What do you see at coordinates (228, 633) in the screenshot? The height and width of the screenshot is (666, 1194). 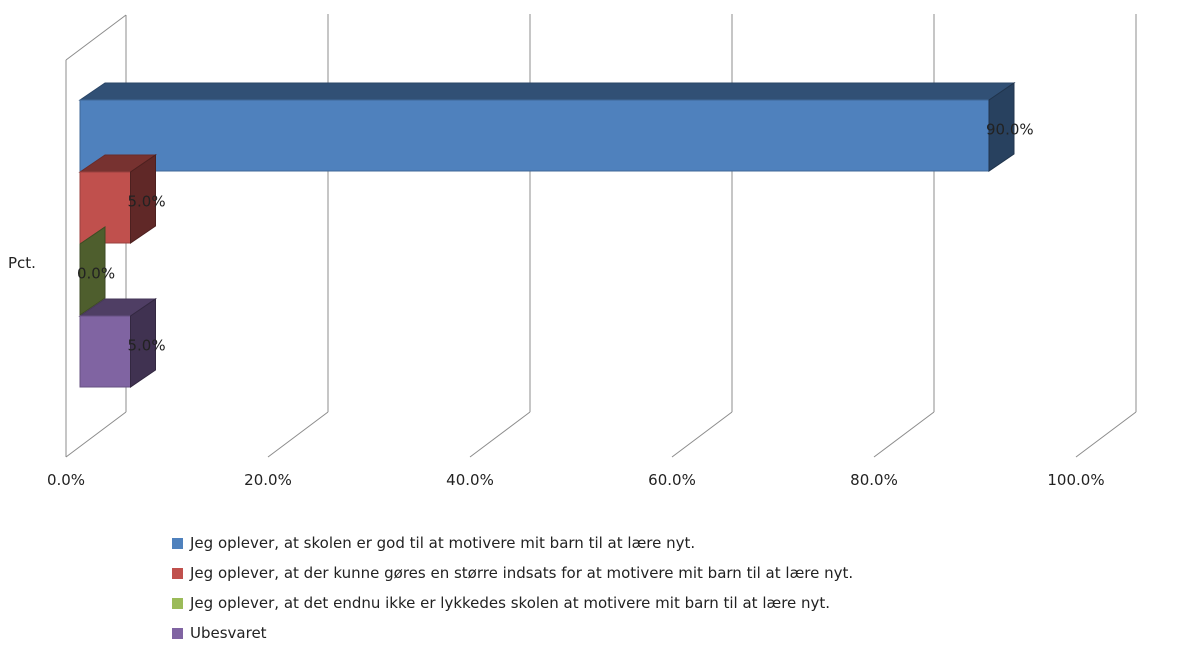 I see `legend-label: Ubesvaret` at bounding box center [228, 633].